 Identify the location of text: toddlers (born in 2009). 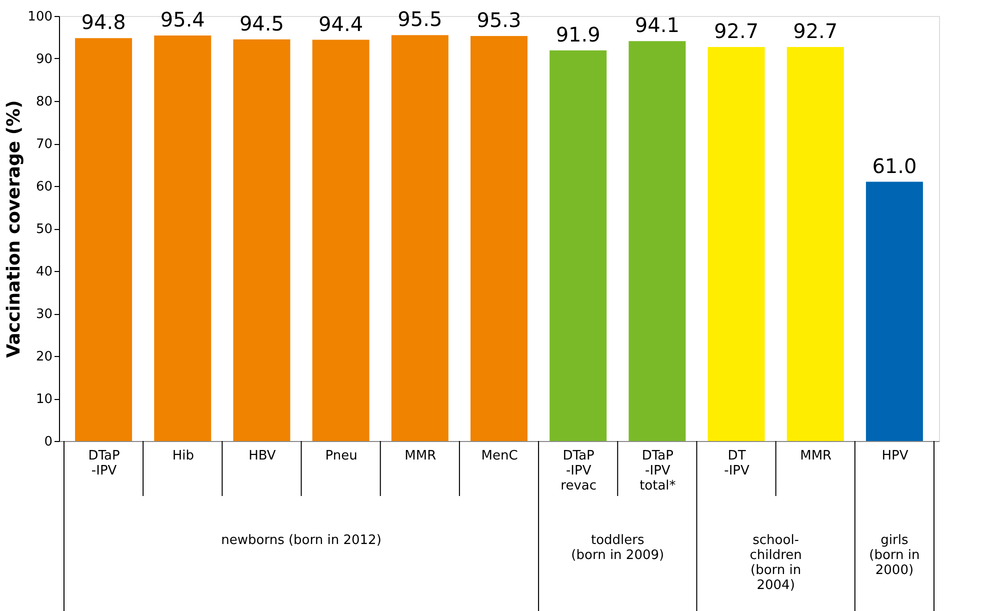
(617, 548).